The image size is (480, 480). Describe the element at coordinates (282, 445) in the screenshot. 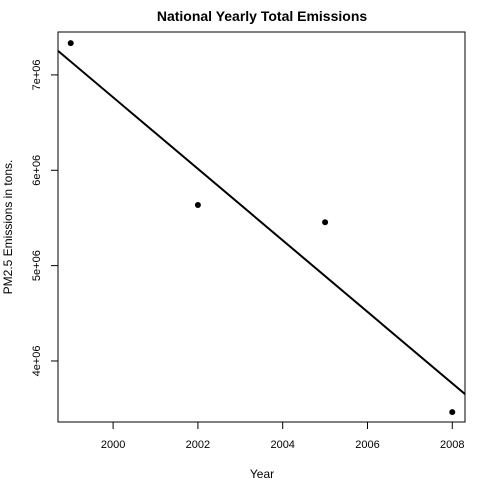

I see `x-tick-label: 2004` at that location.